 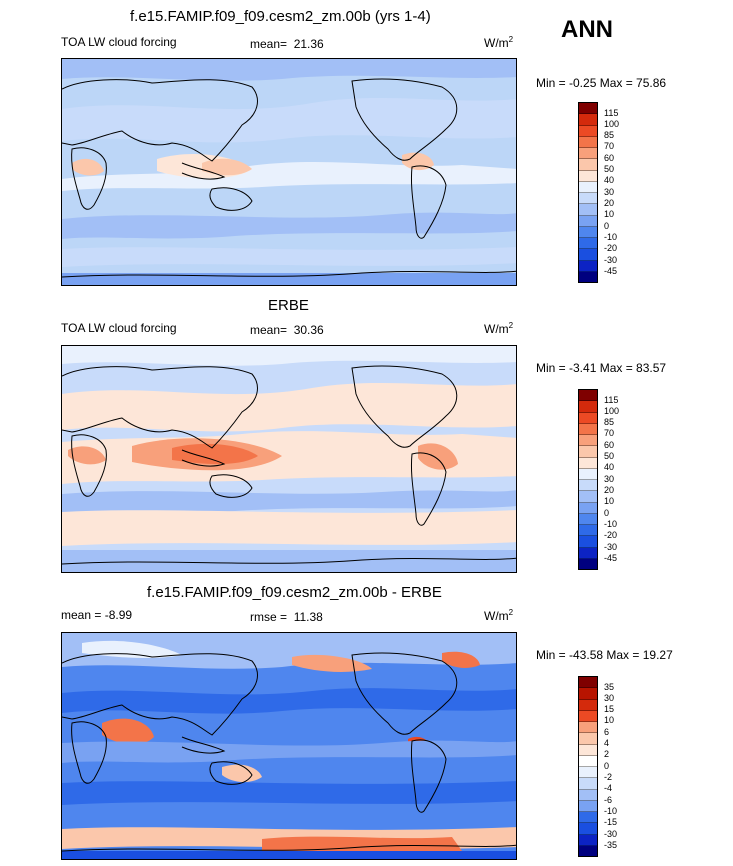 What do you see at coordinates (429, 202) in the screenshot?
I see `panel1-coast-south-america` at bounding box center [429, 202].